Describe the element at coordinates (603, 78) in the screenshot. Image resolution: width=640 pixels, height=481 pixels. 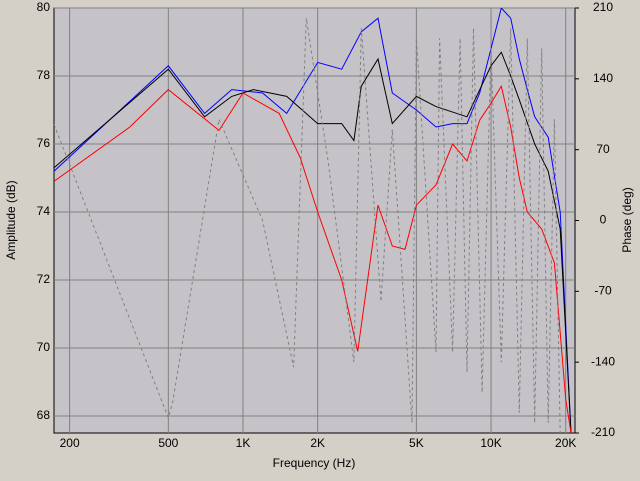
I see `y2-tick-label: 140` at that location.